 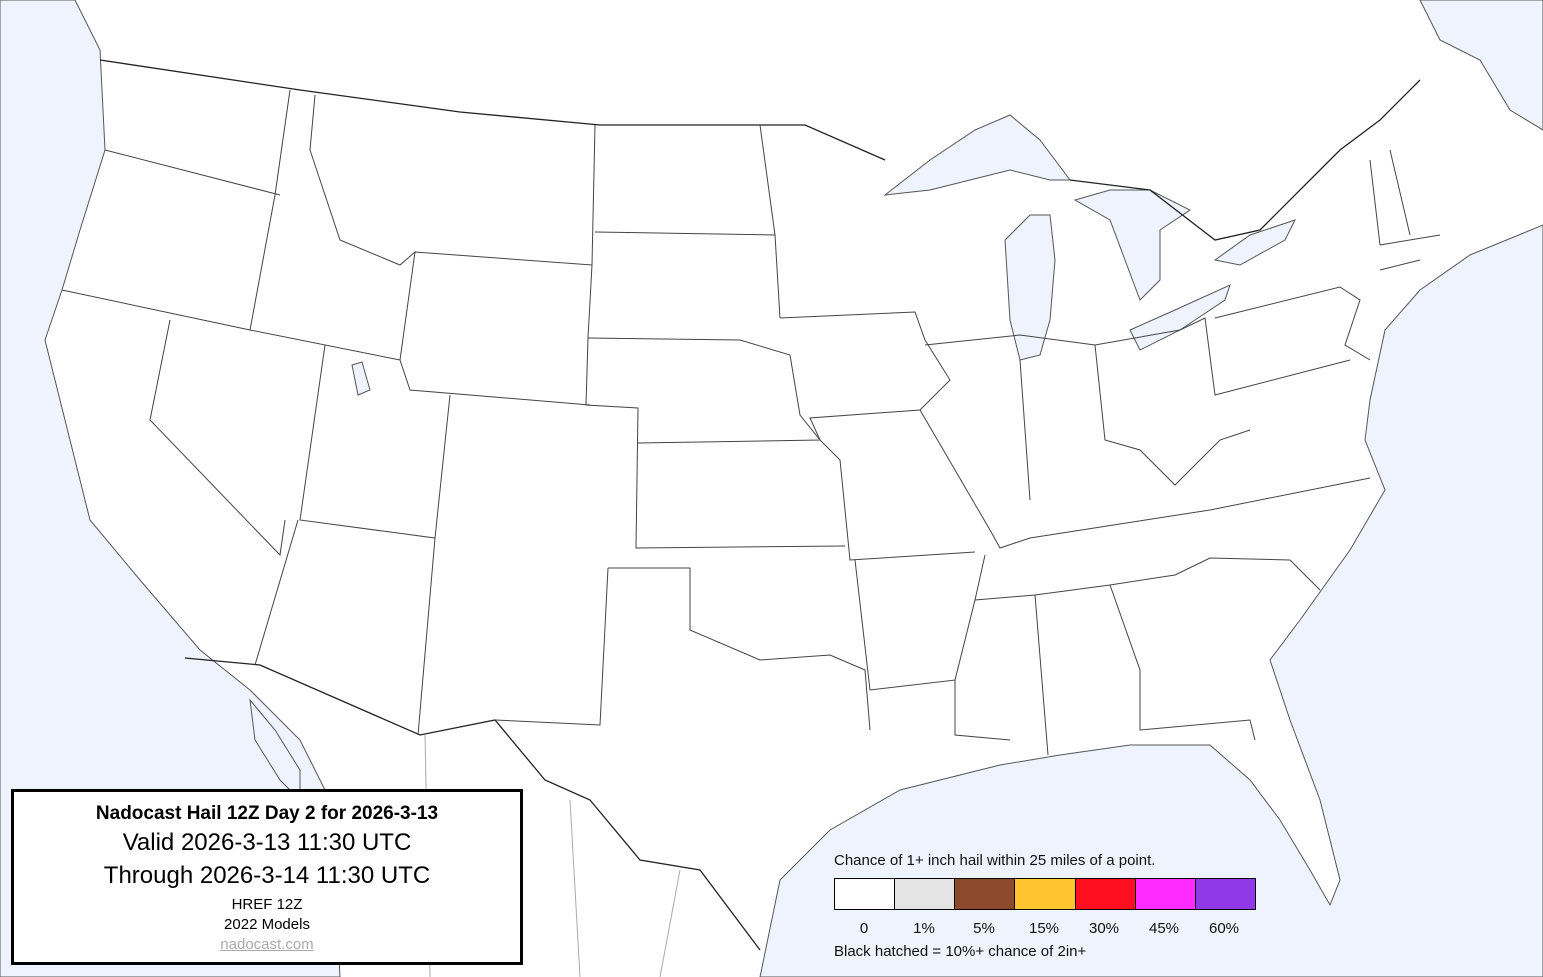 What do you see at coordinates (1481, 65) in the screenshot?
I see `atlantic-north` at bounding box center [1481, 65].